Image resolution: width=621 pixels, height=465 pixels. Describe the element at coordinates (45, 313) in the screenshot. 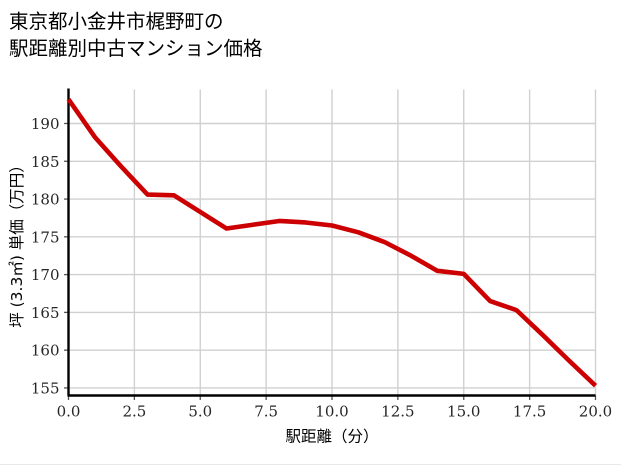

I see `y-tick-label: 165` at that location.